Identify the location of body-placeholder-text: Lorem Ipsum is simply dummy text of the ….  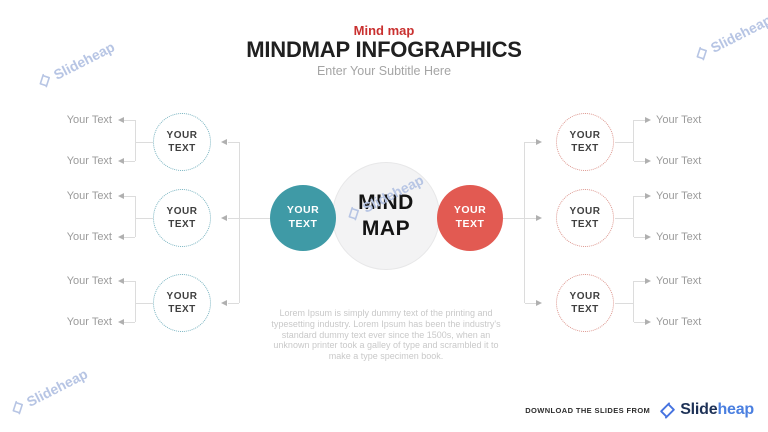
(386, 335).